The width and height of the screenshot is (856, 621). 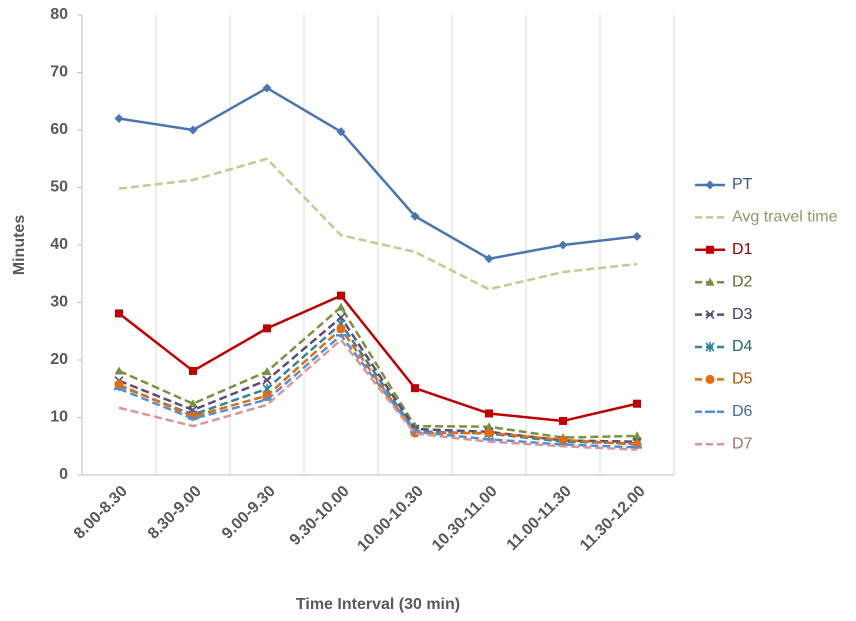 I want to click on y-tick-label: 0, so click(x=63, y=474).